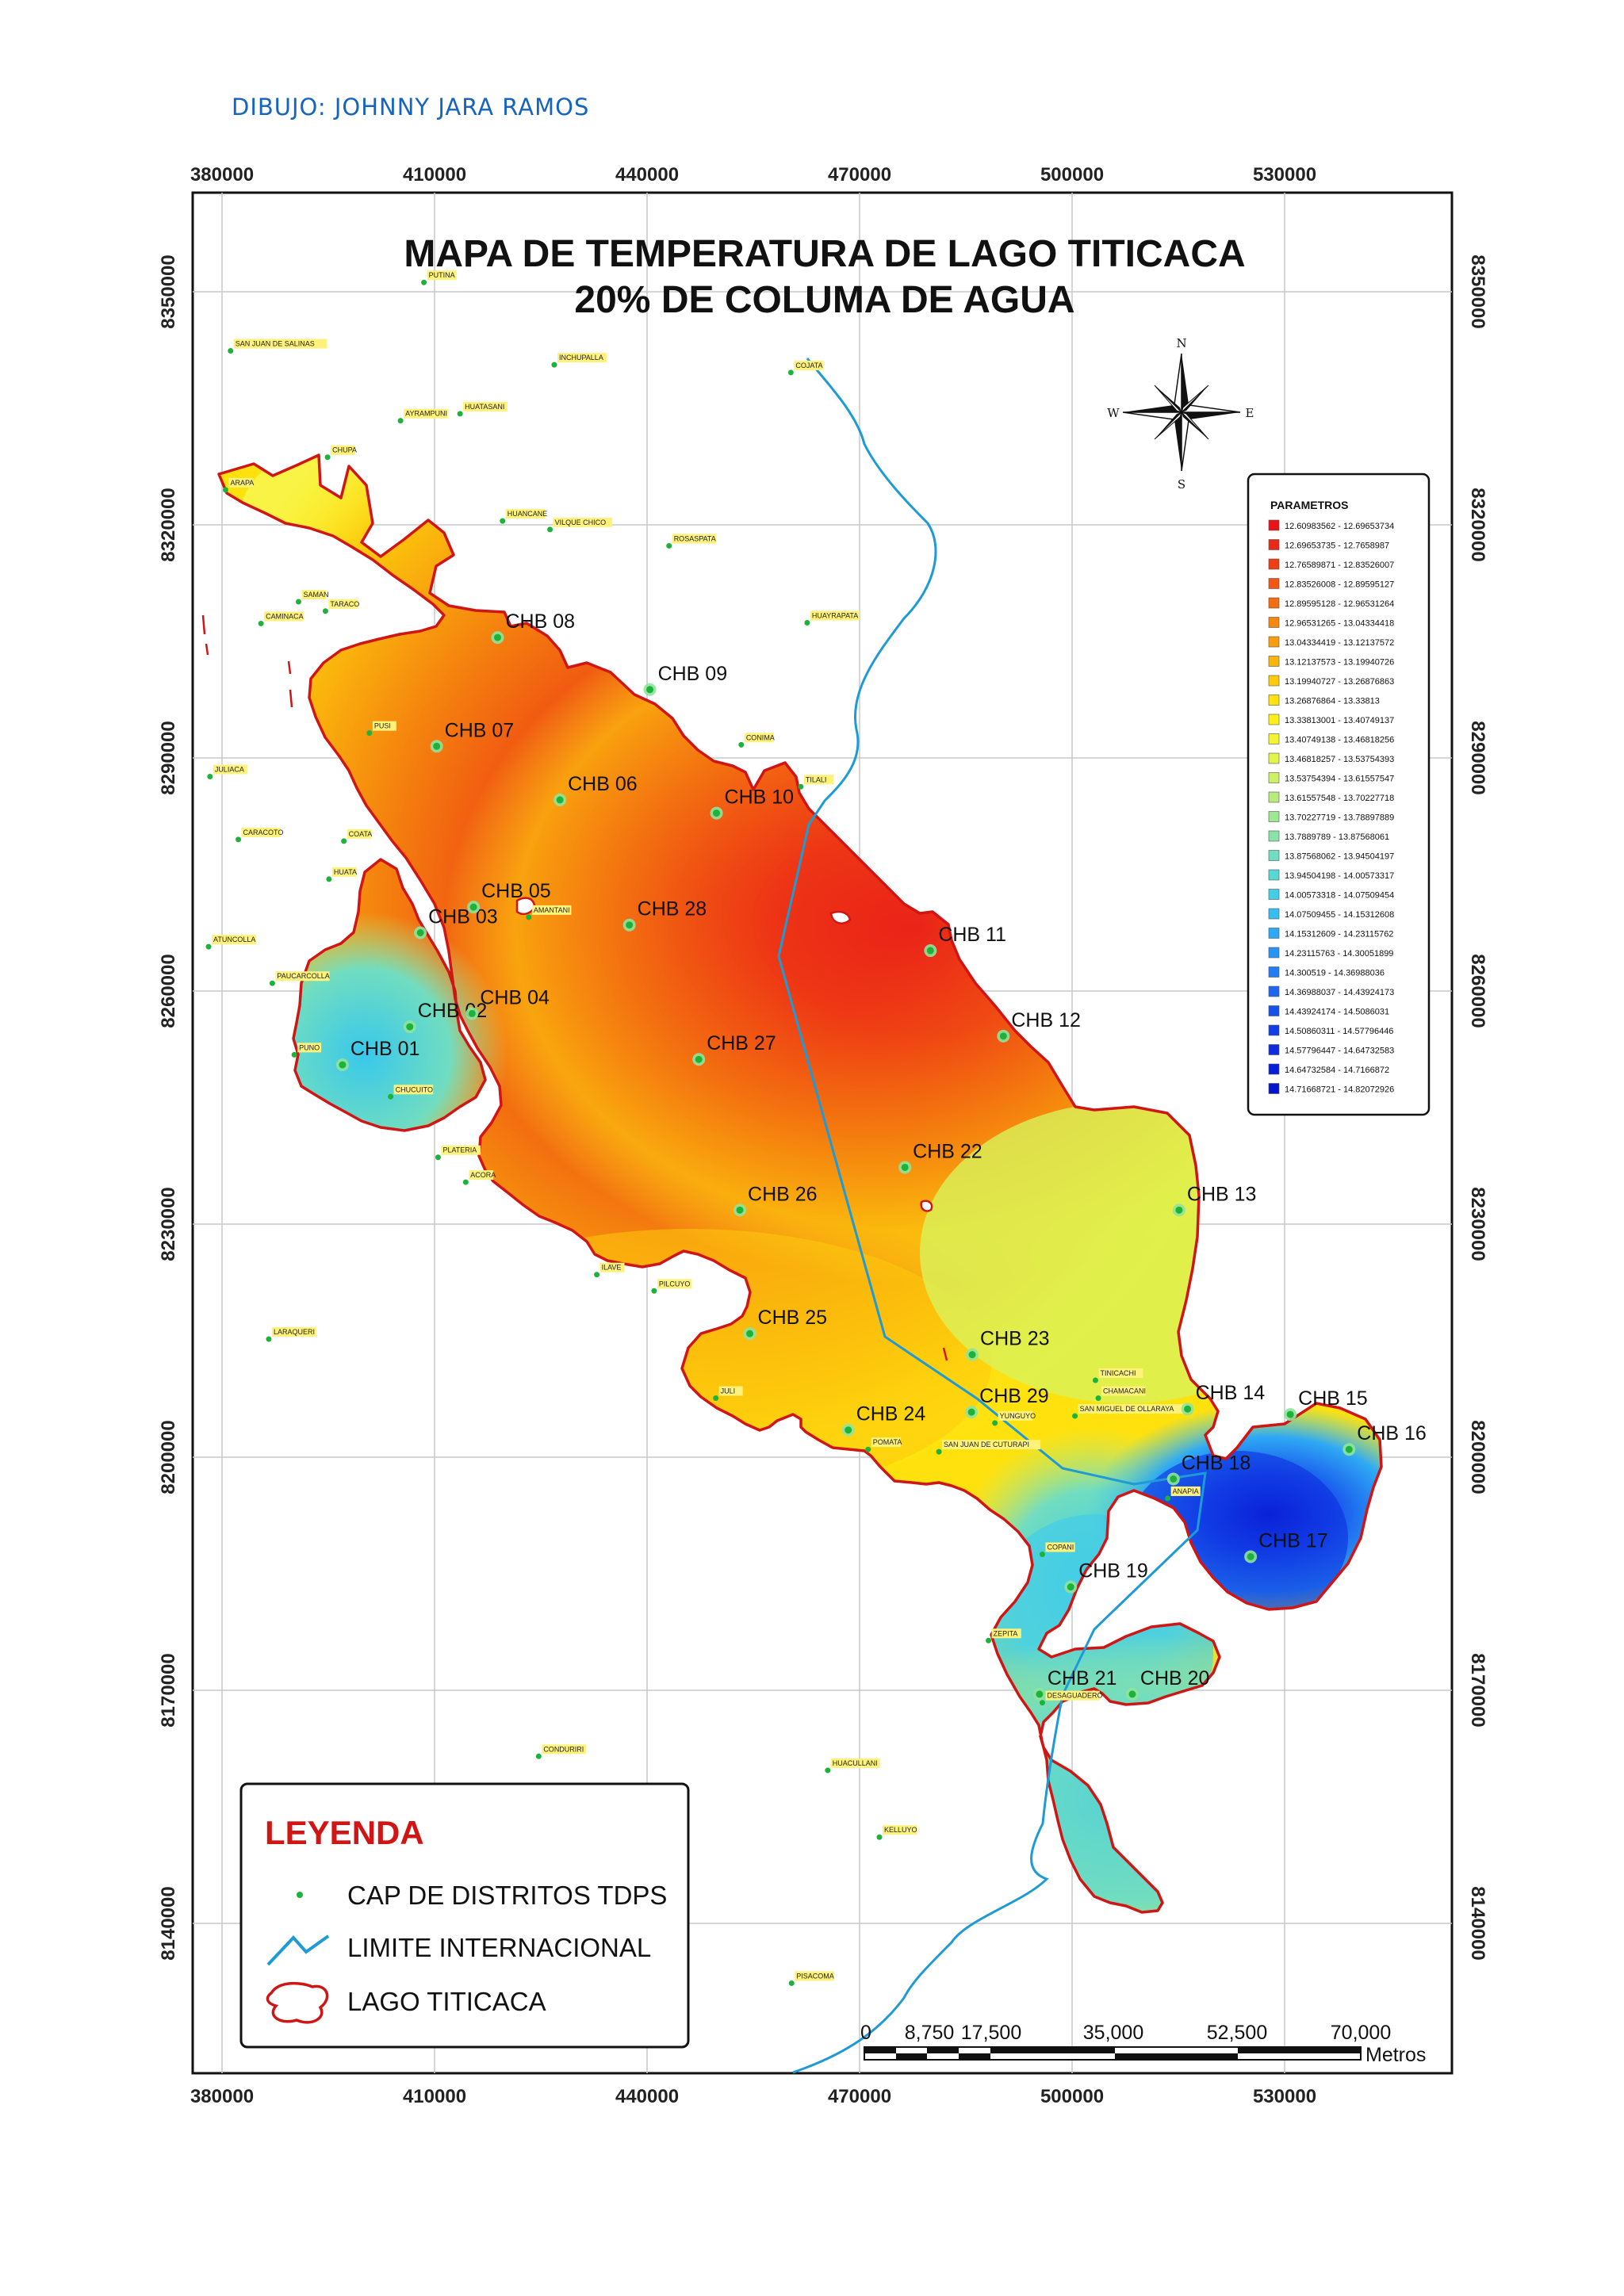  I want to click on x-tick-bottom: 530000, so click(1284, 2096).